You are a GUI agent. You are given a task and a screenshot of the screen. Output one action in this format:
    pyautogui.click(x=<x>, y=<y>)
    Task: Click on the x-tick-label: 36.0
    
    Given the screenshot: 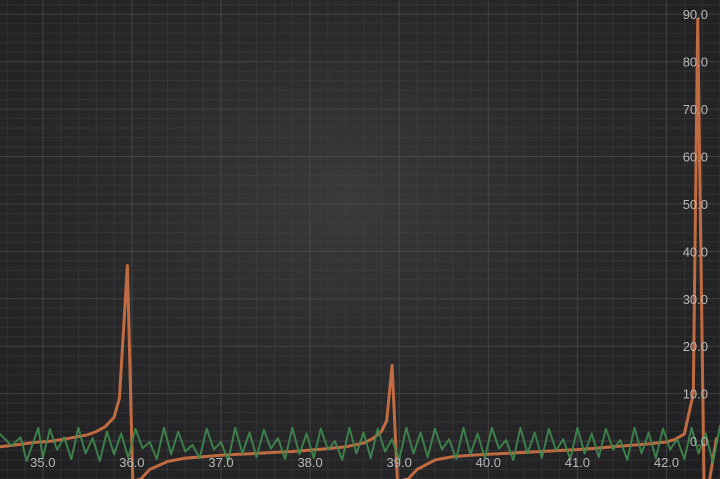 What is the action you would take?
    pyautogui.click(x=131, y=462)
    